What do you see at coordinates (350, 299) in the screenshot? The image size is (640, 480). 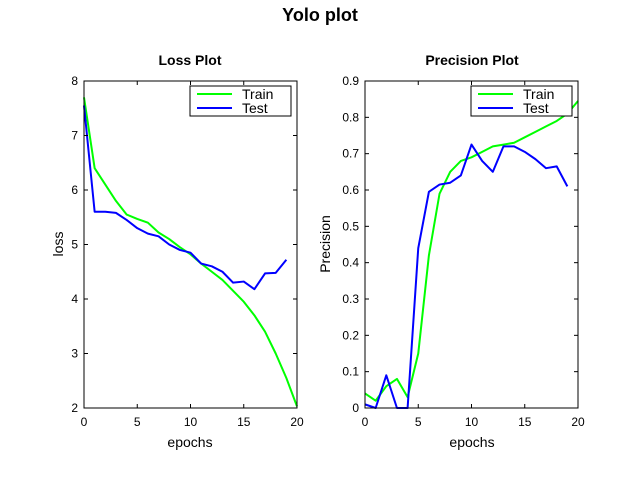 I see `precision-plot-y-tick-label: 0.3` at bounding box center [350, 299].